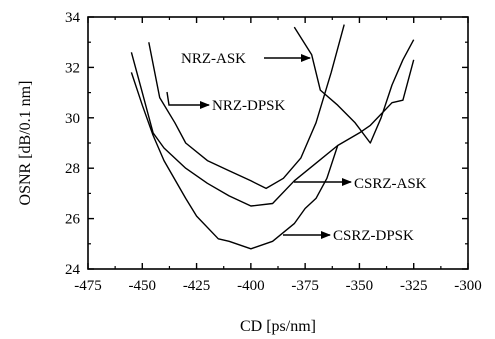 The width and height of the screenshot is (495, 339). Describe the element at coordinates (73, 220) in the screenshot. I see `y-tick-label: 26` at that location.